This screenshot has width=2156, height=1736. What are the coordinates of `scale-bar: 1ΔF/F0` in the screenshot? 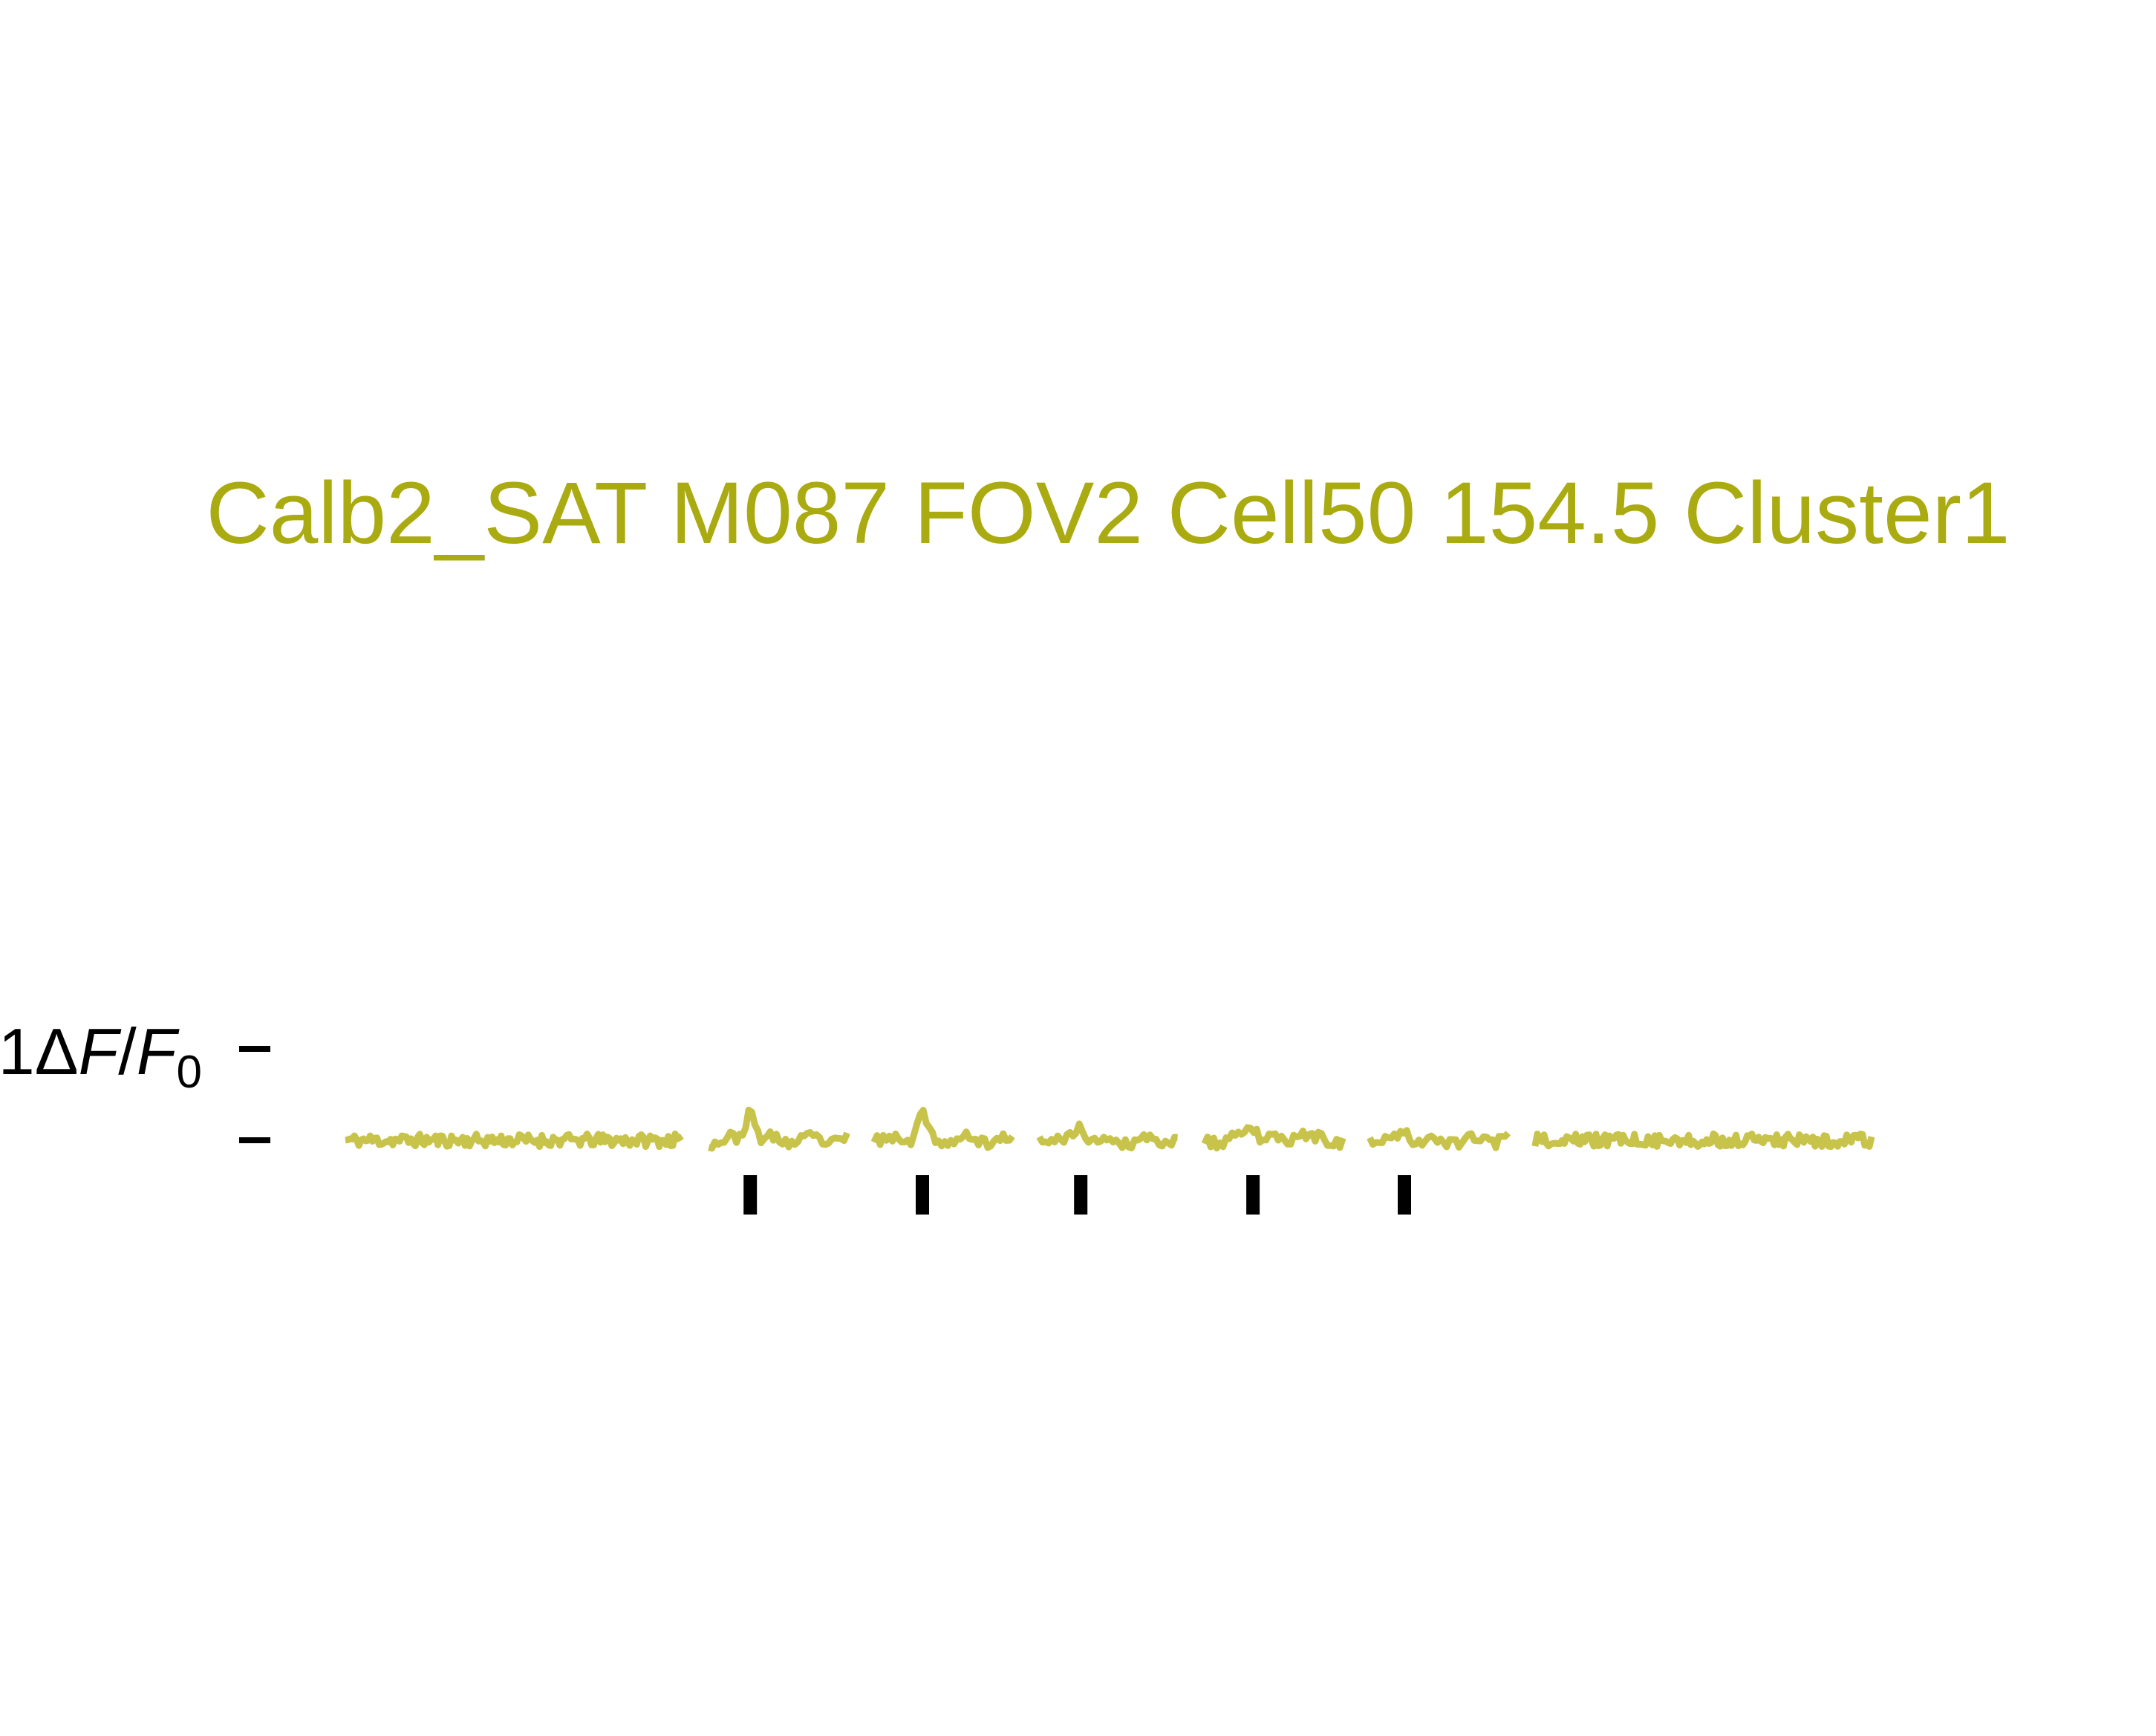 It's located at (135, 1079).